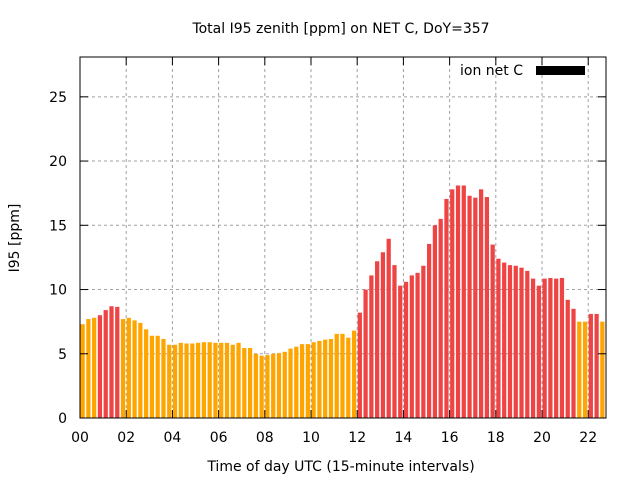 This screenshot has width=640, height=484. Describe the element at coordinates (80, 438) in the screenshot. I see `x-tick-label: 00` at that location.